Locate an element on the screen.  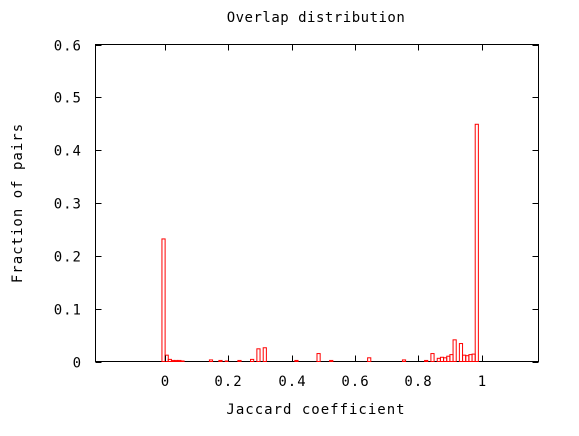
x-axis-label: Jaccard coefficient is located at coordinates (315, 410).